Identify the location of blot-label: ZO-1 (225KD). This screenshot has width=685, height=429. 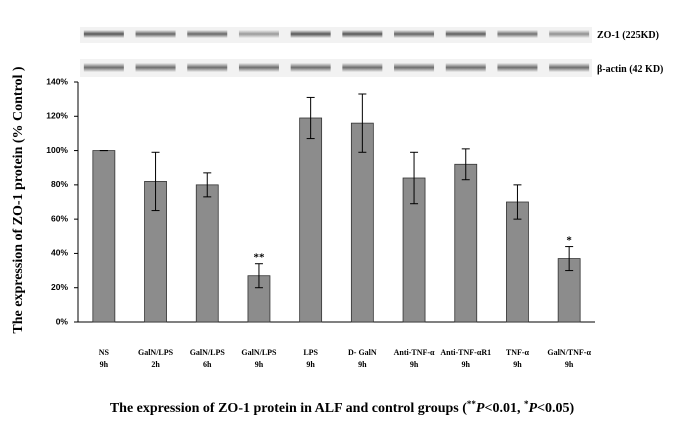
(628, 35).